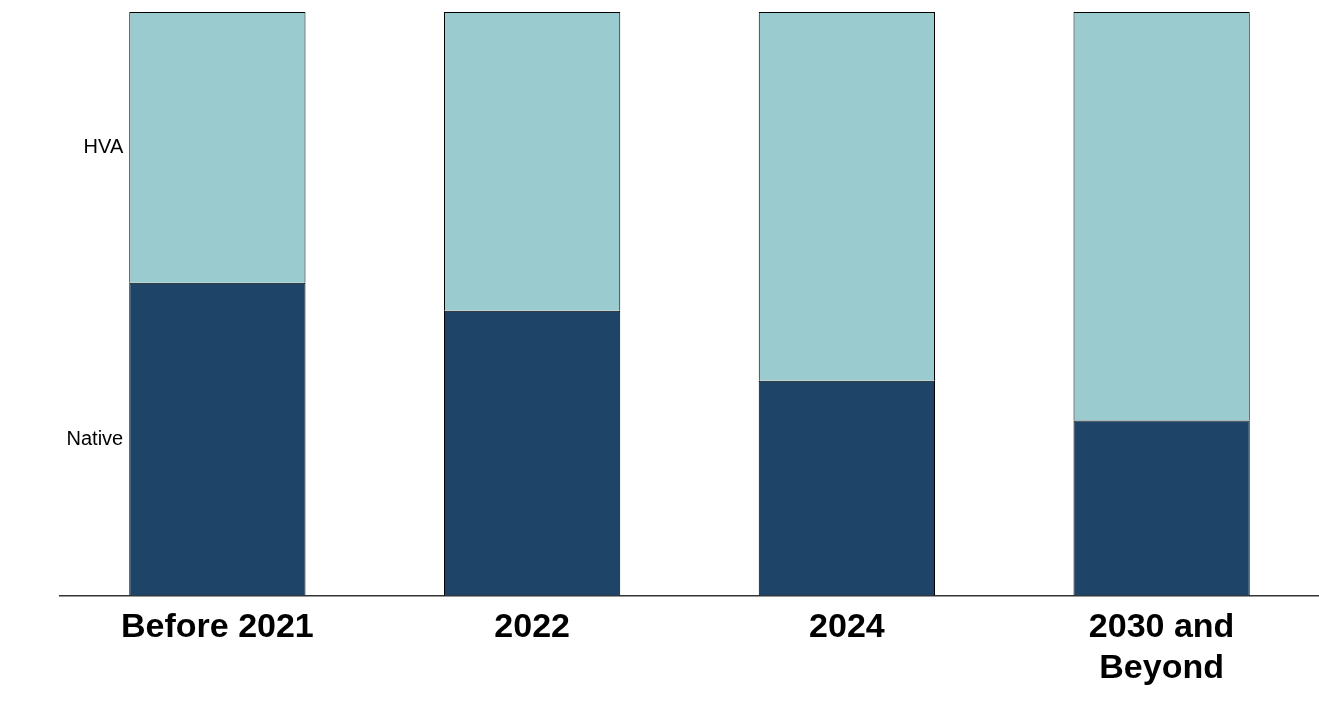 The width and height of the screenshot is (1319, 711). Describe the element at coordinates (103, 145) in the screenshot. I see `series-label: HVA` at that location.